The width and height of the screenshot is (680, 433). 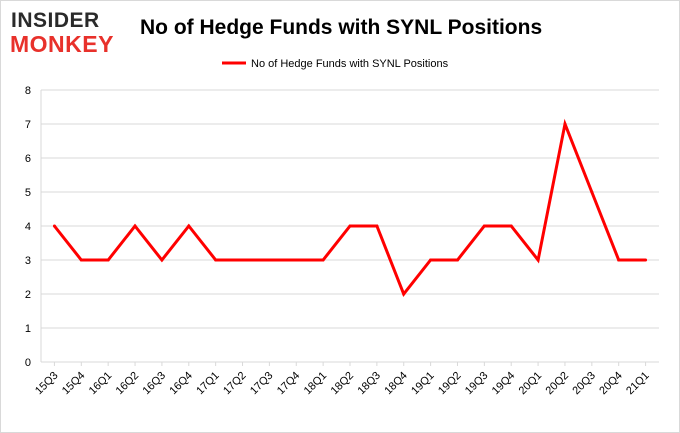 What do you see at coordinates (28, 125) in the screenshot?
I see `y-tick-label: 7` at bounding box center [28, 125].